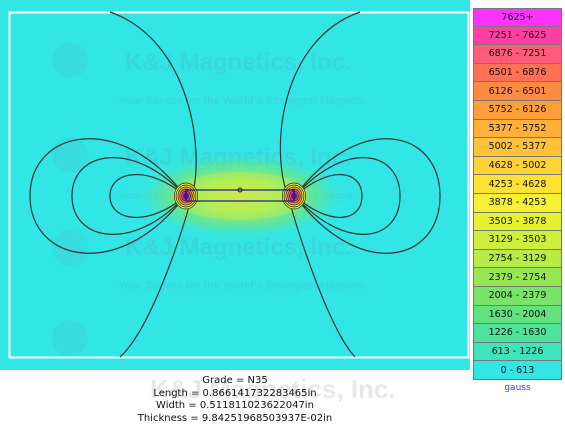 The height and width of the screenshot is (427, 565). I want to click on legend-band: 7251 - 7625, so click(517, 36).